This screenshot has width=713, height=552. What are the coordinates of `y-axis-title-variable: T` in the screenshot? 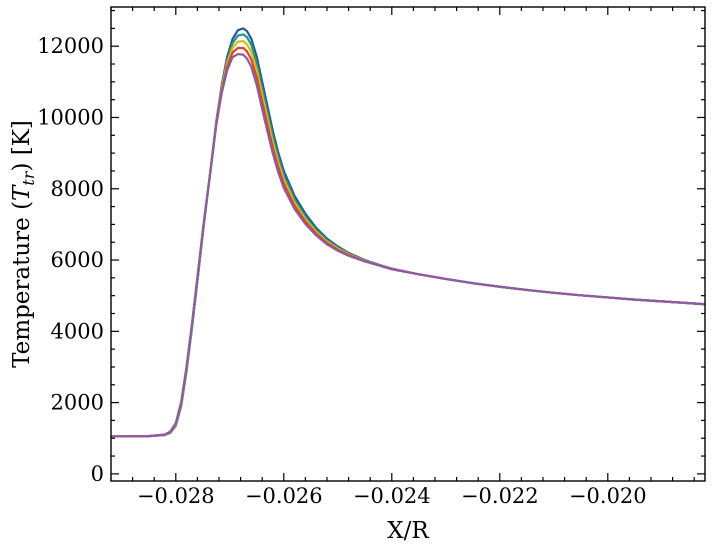 It's located at (22, 192).